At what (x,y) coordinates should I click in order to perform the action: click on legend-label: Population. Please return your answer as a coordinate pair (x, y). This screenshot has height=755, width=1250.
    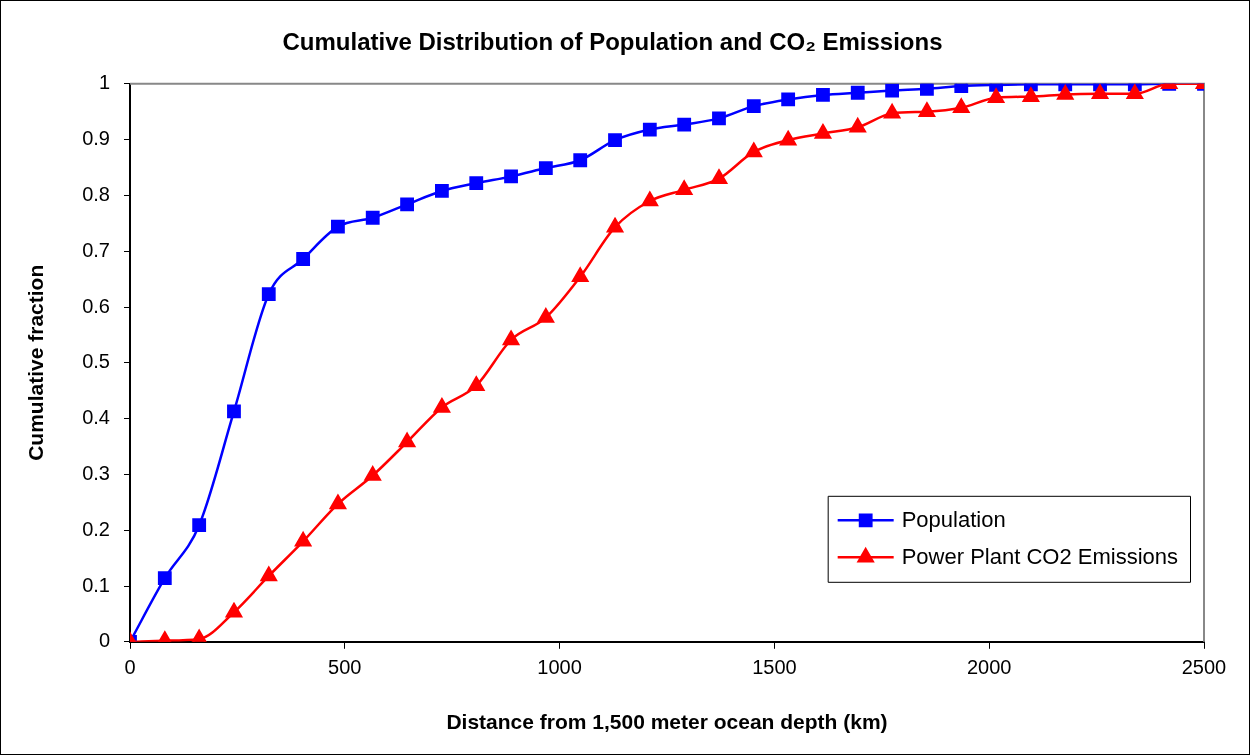
    Looking at the image, I should click on (953, 520).